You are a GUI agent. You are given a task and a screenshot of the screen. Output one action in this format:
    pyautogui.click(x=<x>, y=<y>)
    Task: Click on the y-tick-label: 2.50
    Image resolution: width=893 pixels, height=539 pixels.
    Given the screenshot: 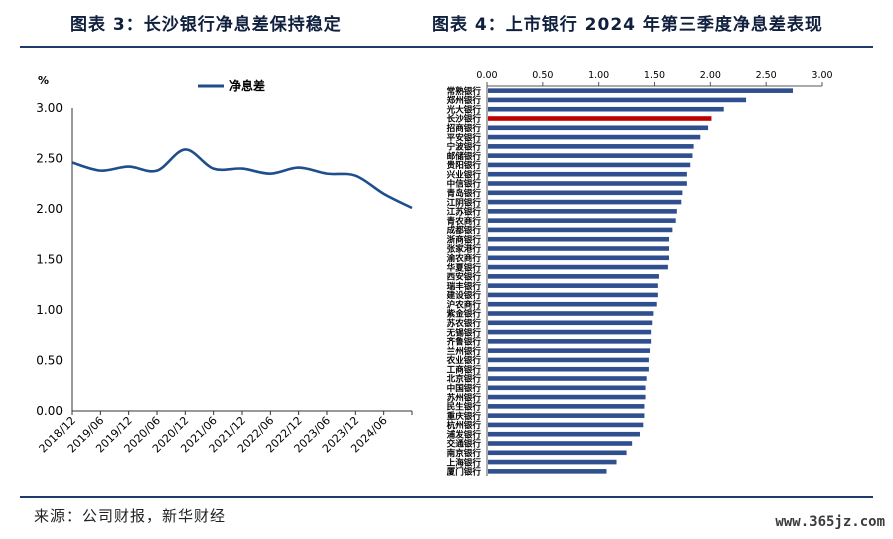 What is the action you would take?
    pyautogui.click(x=49, y=159)
    